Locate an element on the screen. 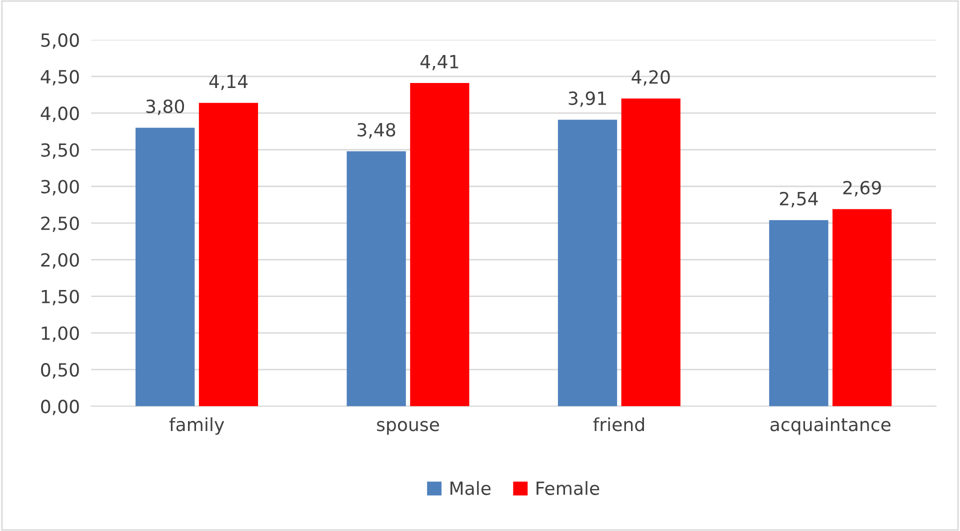 The image size is (960, 531). y-tick-label: 3,00 is located at coordinates (60, 188).